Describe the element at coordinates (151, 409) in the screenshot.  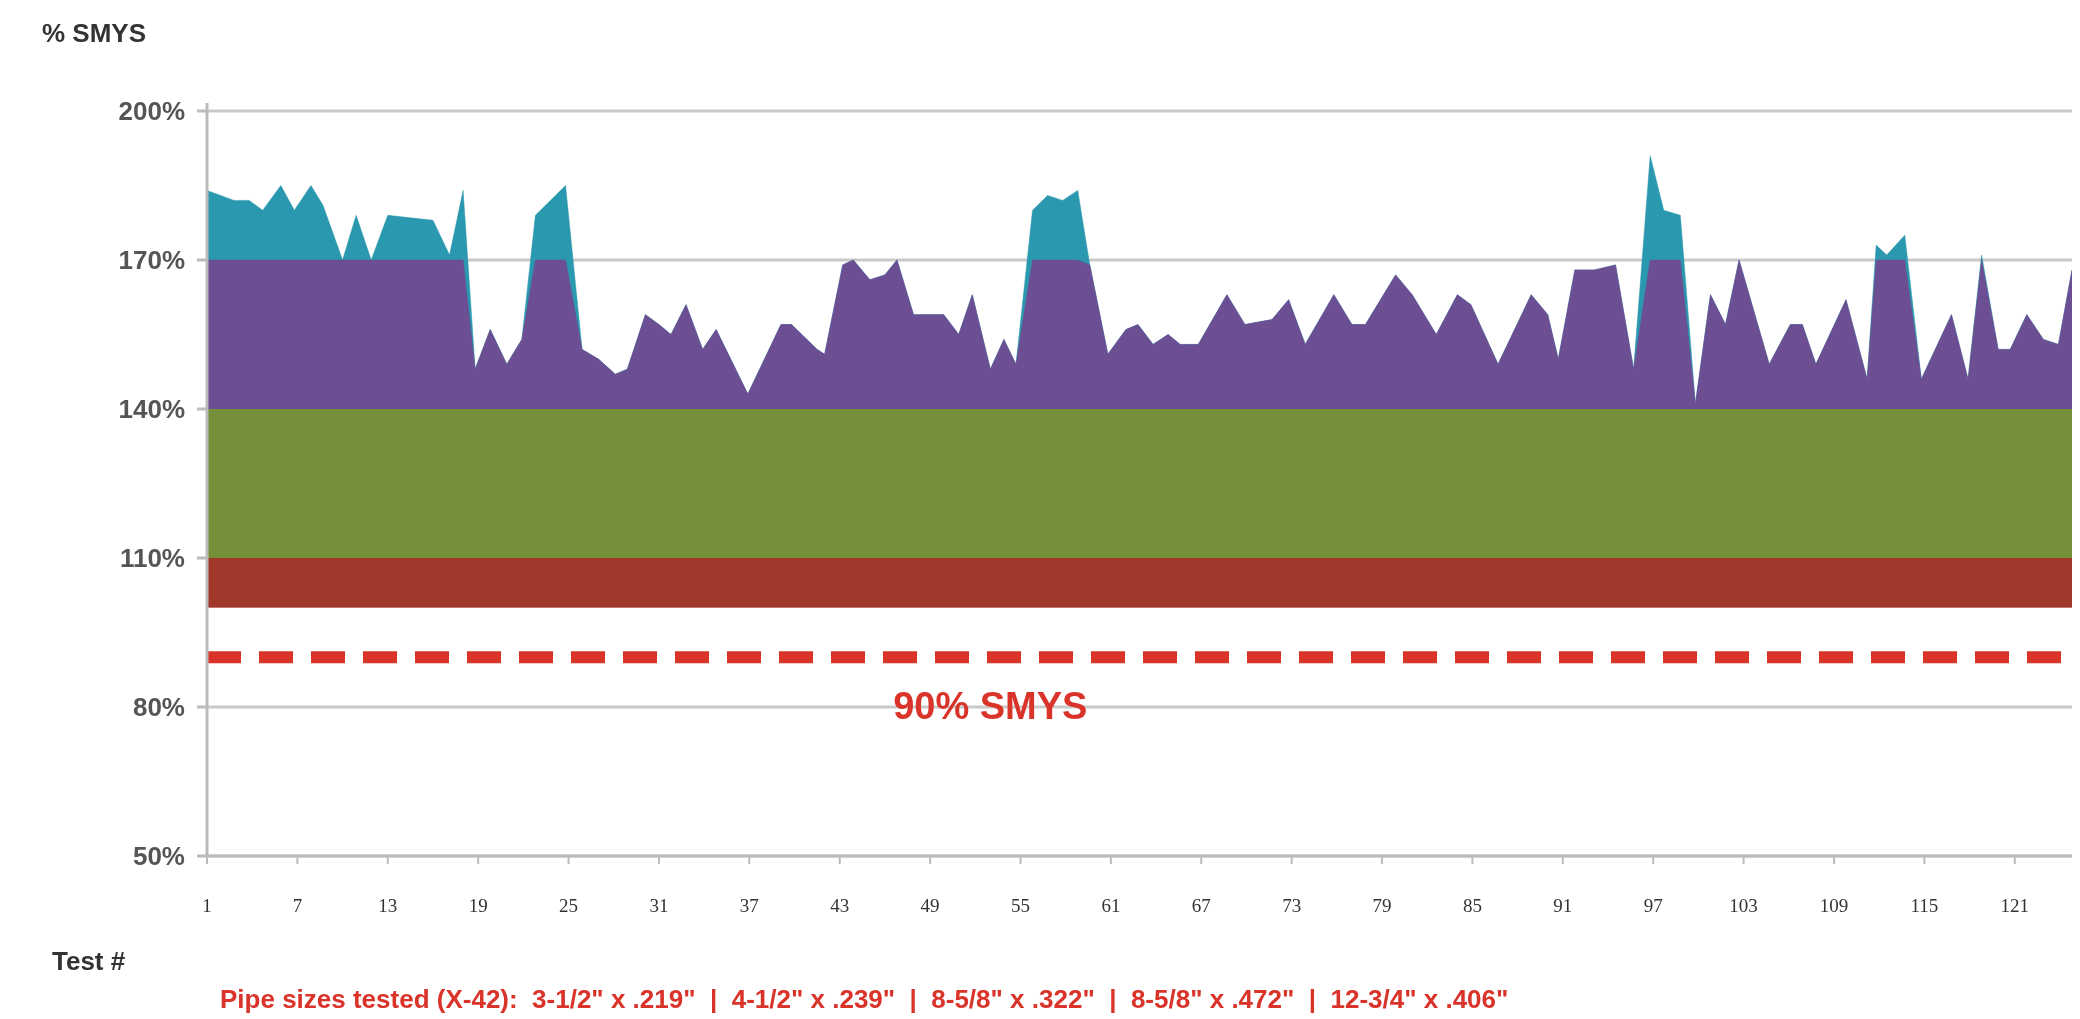
I see `y-tick-label: 140%` at that location.